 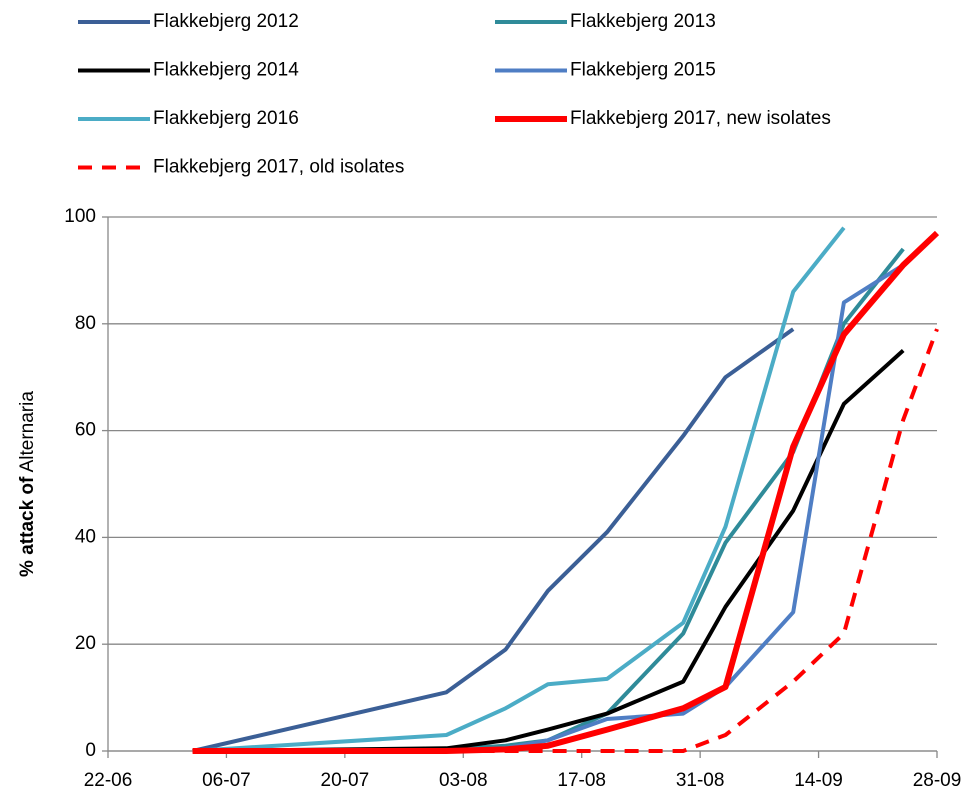 What do you see at coordinates (80, 216) in the screenshot?
I see `y-tick-label: 100` at bounding box center [80, 216].